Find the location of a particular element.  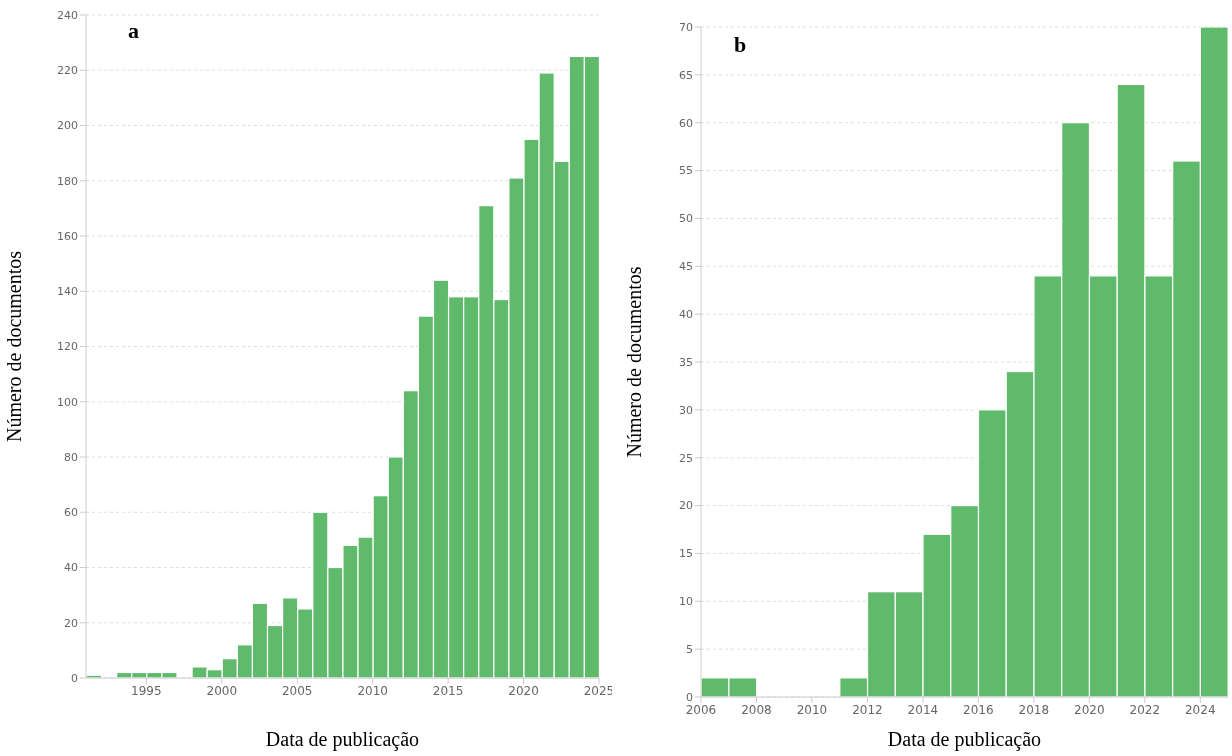

x-tick-label: 2022 is located at coordinates (1145, 709).